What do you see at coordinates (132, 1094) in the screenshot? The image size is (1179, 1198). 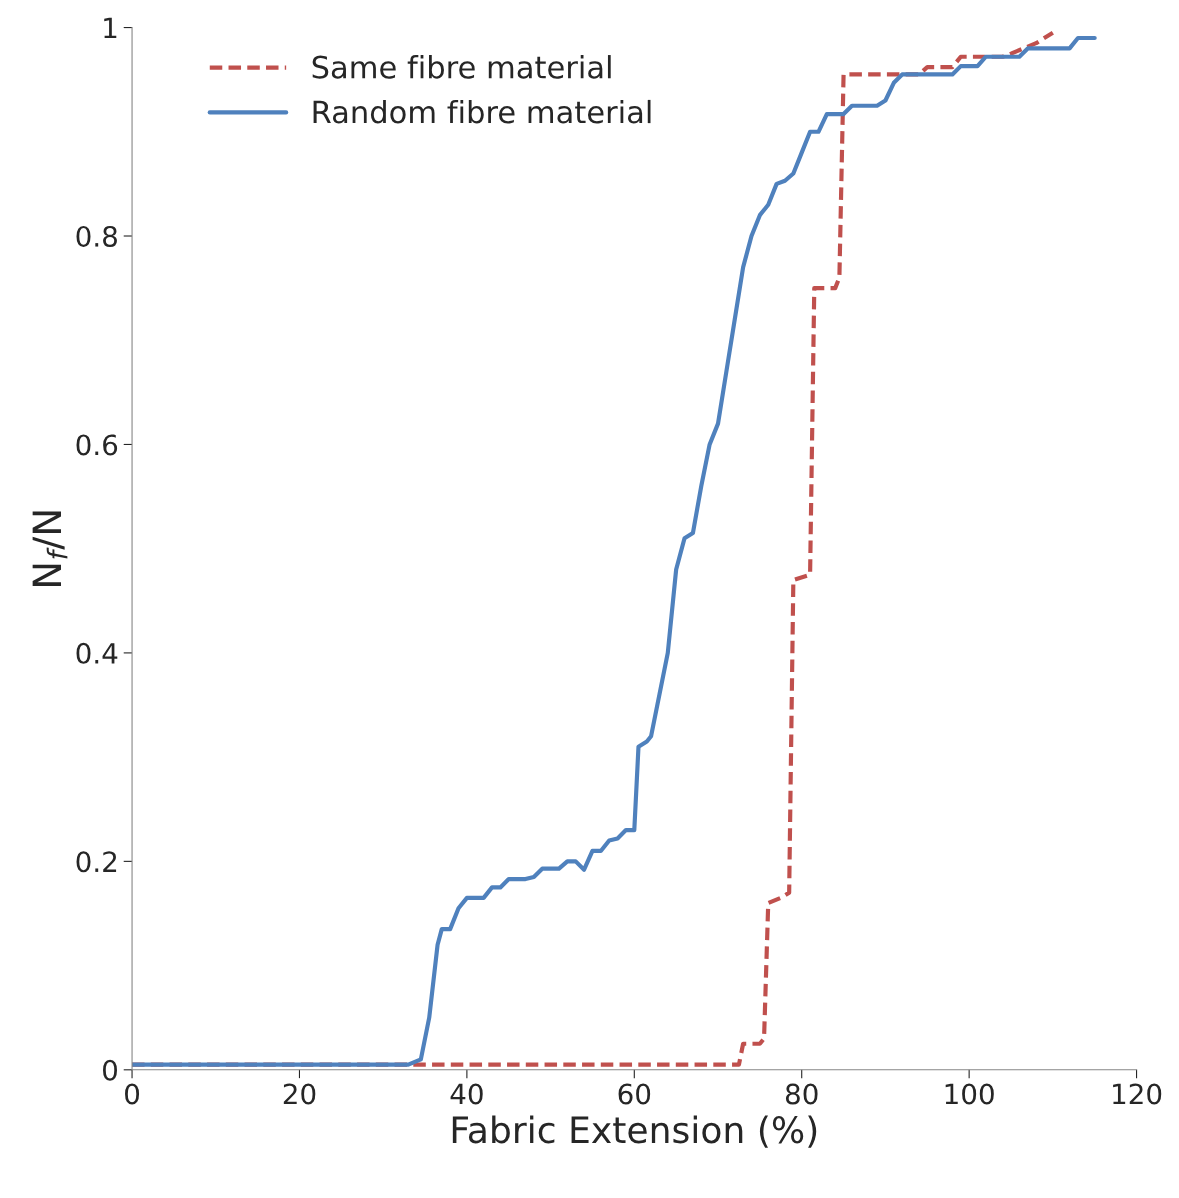 I see `x-tick-label: 0` at bounding box center [132, 1094].